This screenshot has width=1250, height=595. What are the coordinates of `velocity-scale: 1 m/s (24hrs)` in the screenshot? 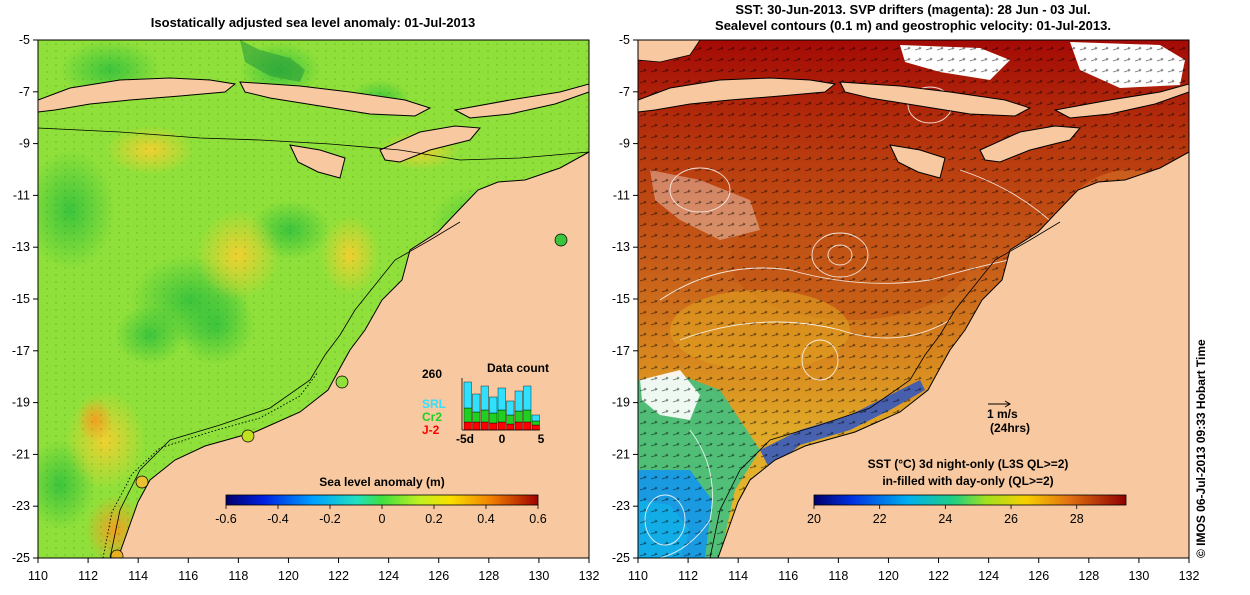 It's located at (1008, 417).